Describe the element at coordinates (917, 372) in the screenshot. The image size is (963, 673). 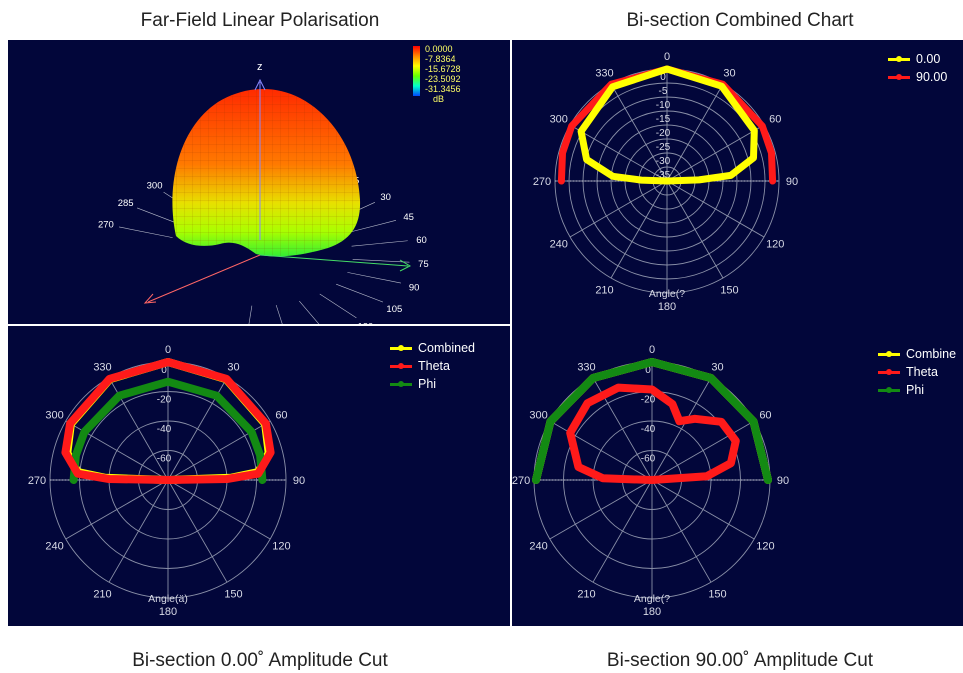
I see `amplitude-cut-90-legend: Combine Theta Phi` at that location.